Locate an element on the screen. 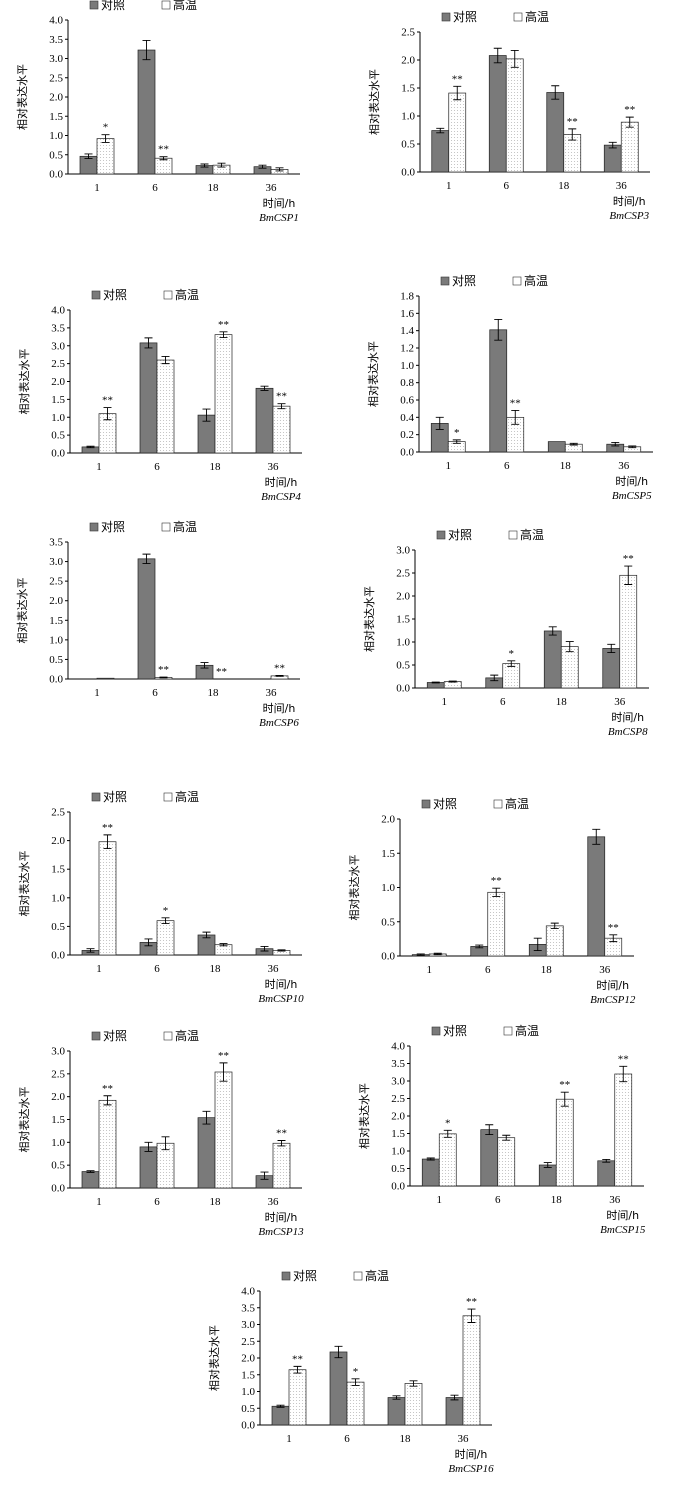 This screenshot has width=686, height=1500. y-tick-label: 1.4 is located at coordinates (407, 331).